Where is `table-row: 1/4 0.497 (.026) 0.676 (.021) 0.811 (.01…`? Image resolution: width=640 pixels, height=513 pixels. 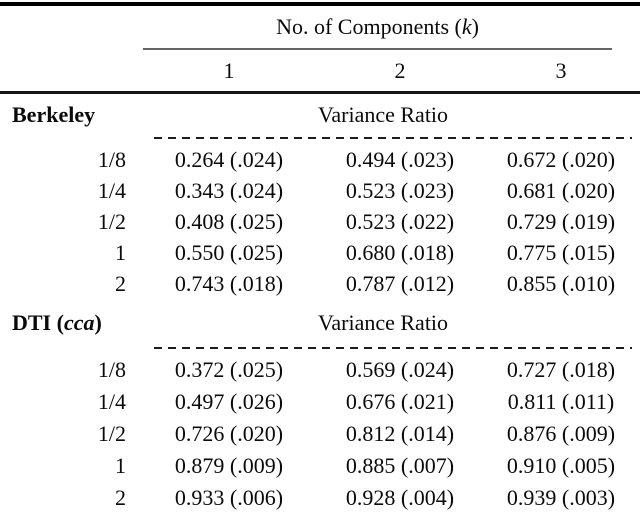
table-row: 1/4 0.497 (.026) 0.676 (.021) 0.811 (.01… is located at coordinates (320, 402).